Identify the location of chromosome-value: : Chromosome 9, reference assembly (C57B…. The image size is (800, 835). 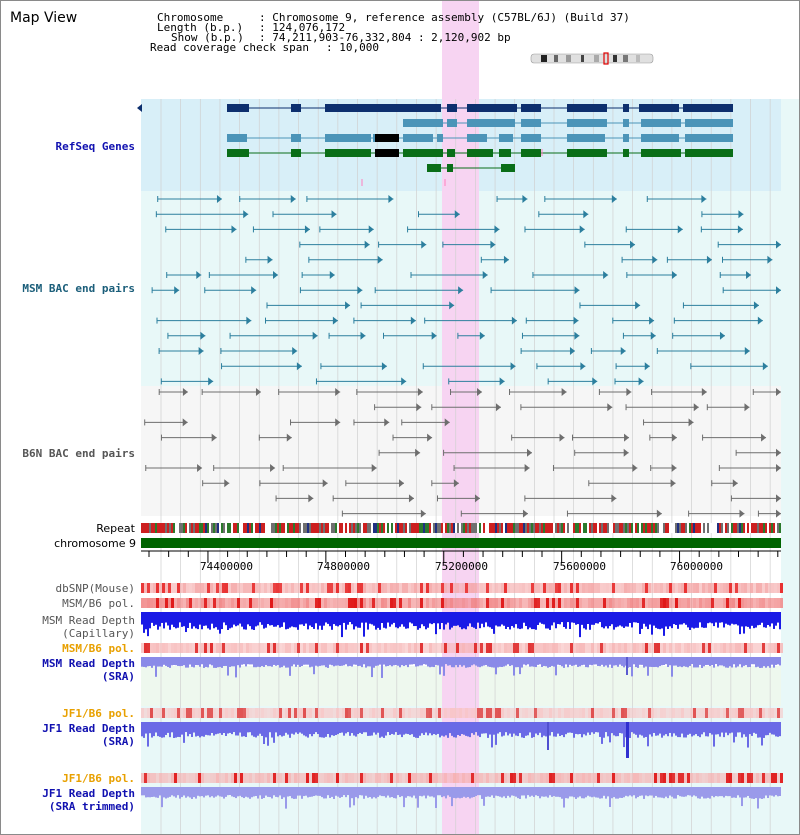
(444, 17).